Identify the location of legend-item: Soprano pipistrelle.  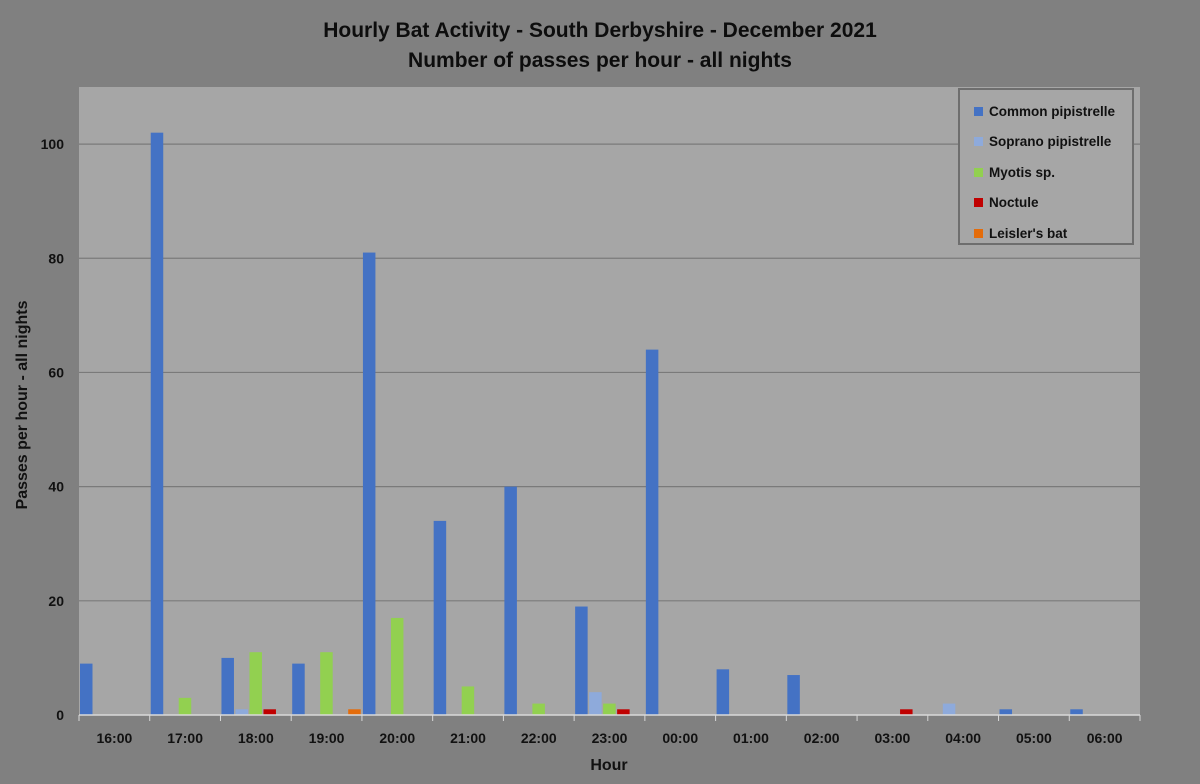
(1046, 142).